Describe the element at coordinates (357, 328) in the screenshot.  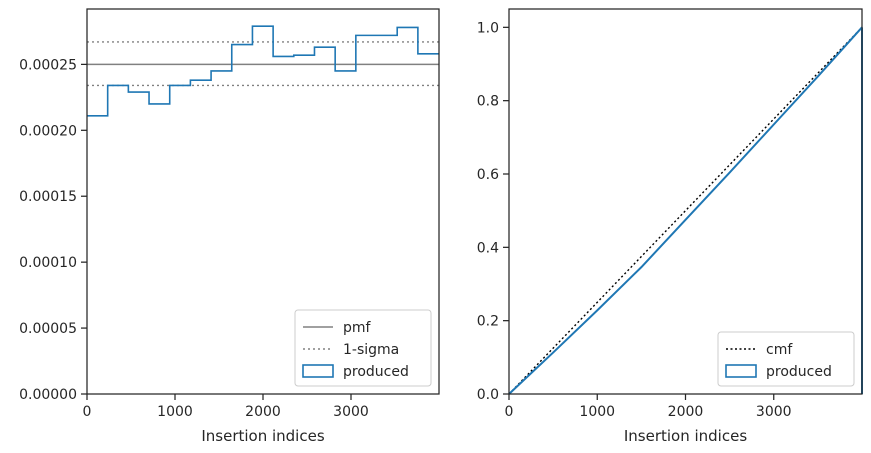
I see `legend-label: pmf` at that location.